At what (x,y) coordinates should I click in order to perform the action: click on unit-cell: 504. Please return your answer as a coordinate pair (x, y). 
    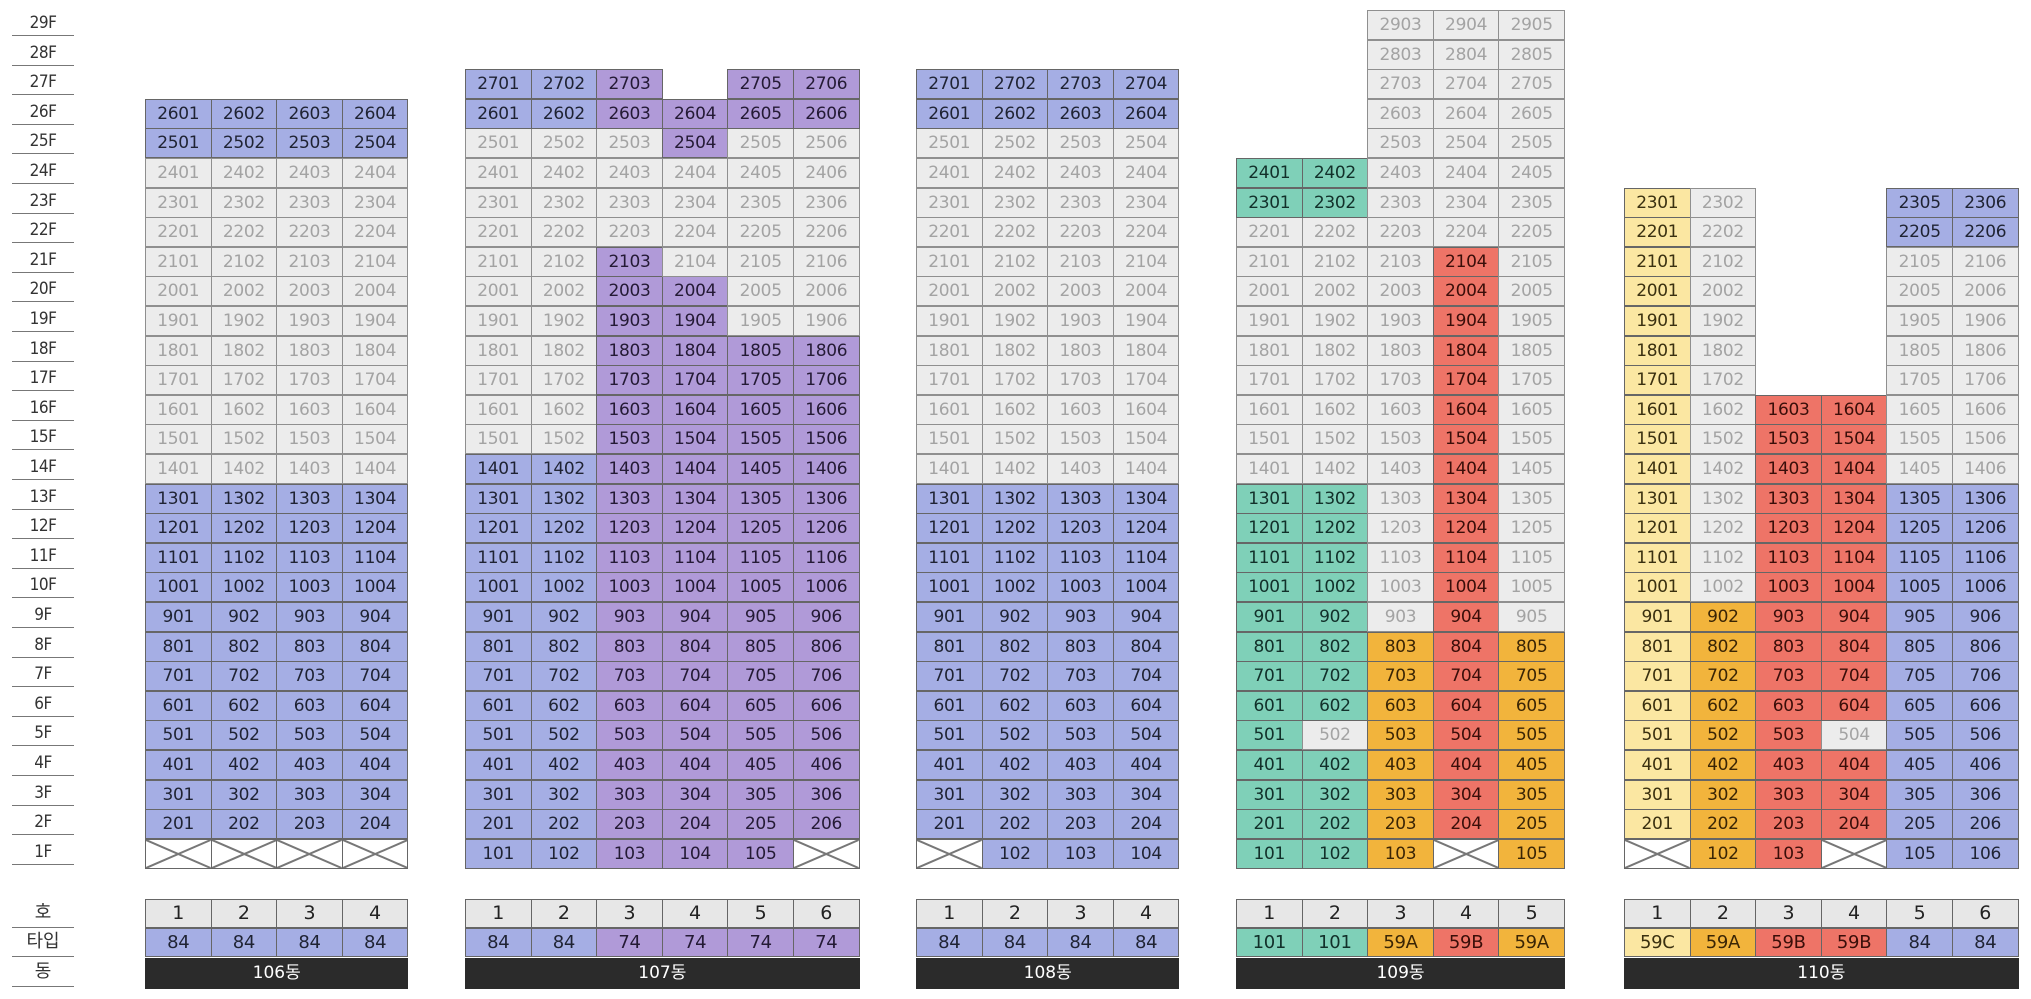
    Looking at the image, I should click on (1466, 735).